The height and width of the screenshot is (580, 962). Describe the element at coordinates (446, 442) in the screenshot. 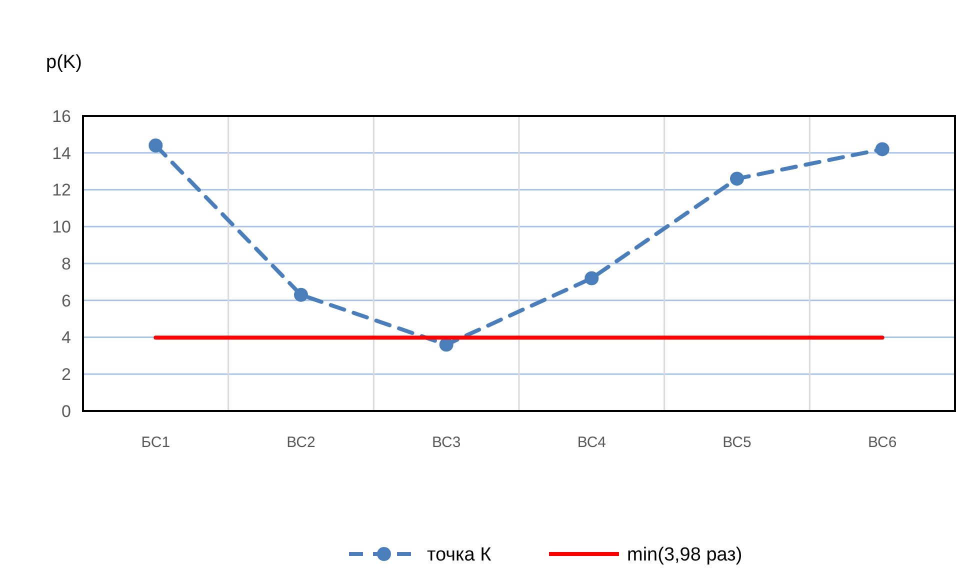

I see `x-tick-label: ВС3` at that location.